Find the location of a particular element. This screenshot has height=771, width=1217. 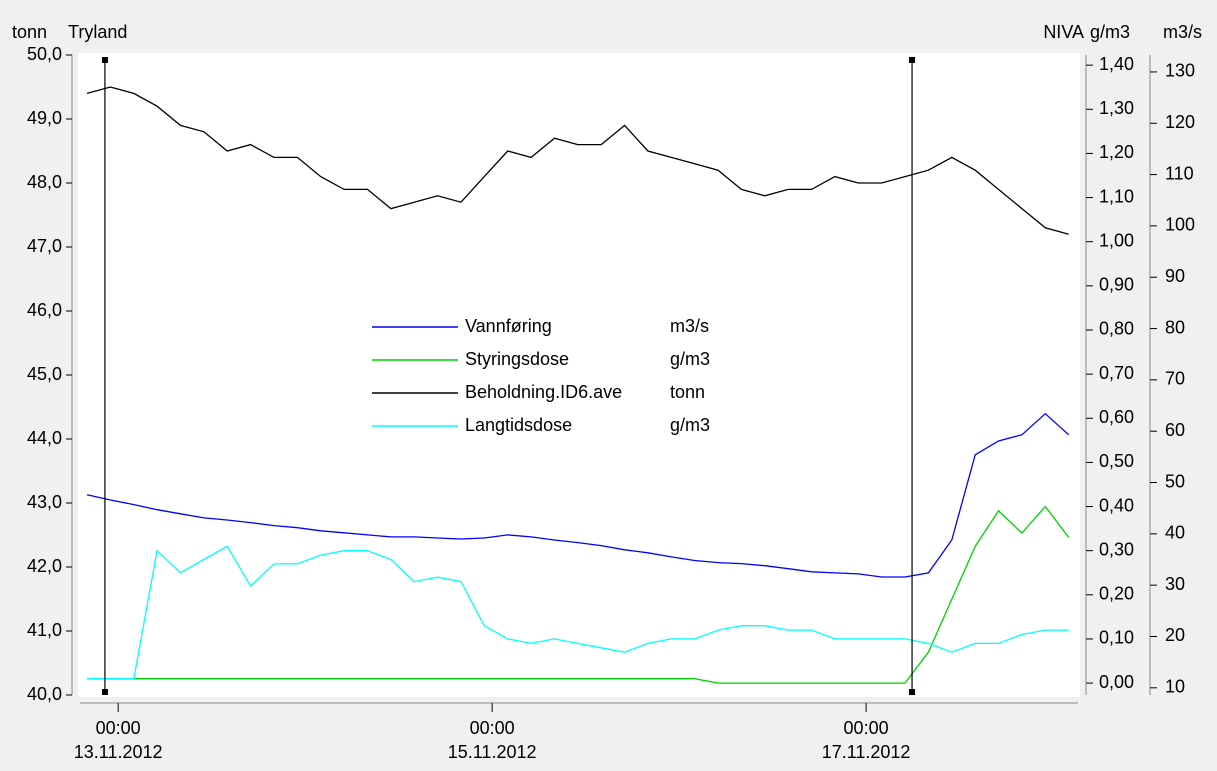

y3-tick-label: 70 is located at coordinates (1175, 379).